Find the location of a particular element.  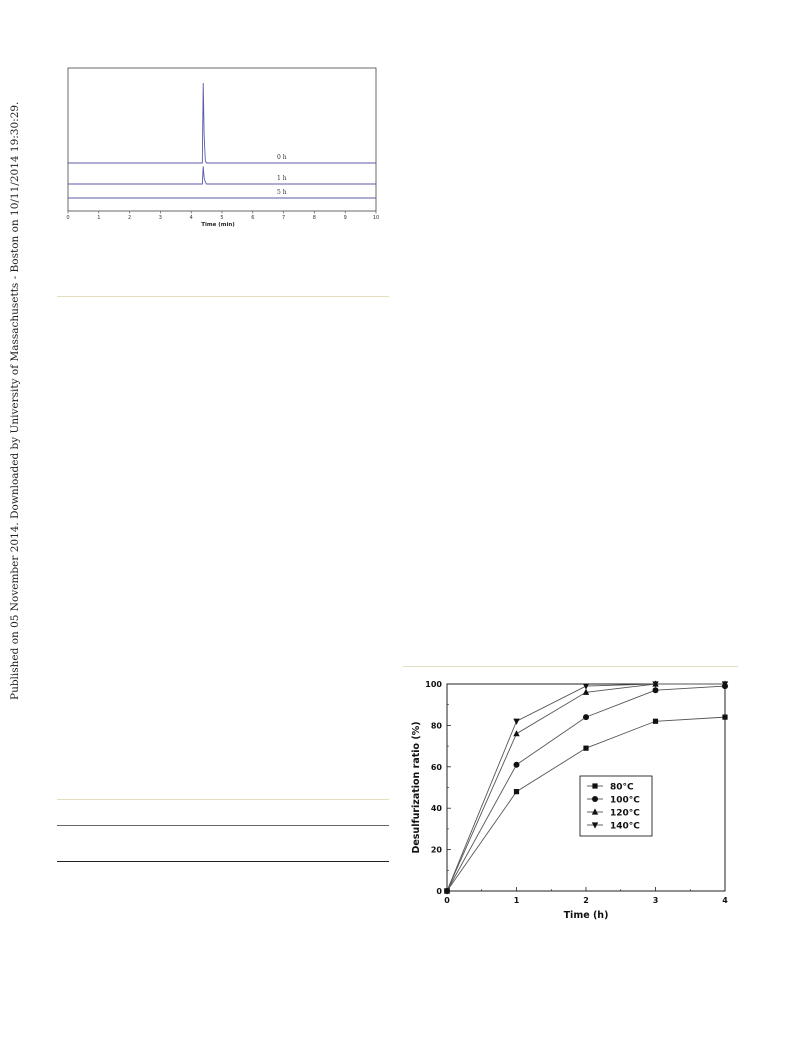

x-tick-label: 9 is located at coordinates (345, 218).